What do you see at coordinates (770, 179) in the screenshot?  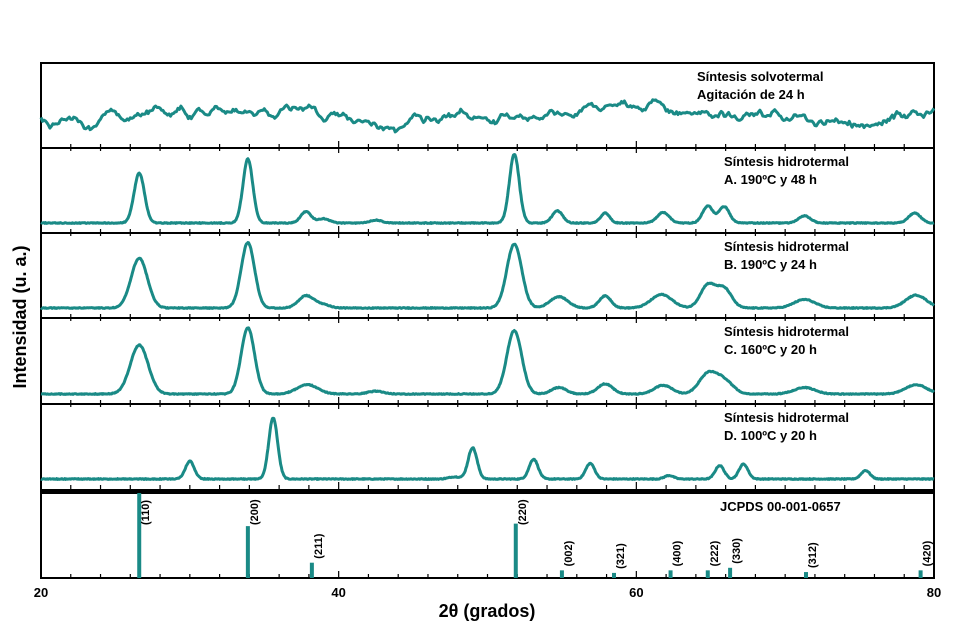 I see `series-label-2-line-2: A. 190ºC y 48 h` at bounding box center [770, 179].